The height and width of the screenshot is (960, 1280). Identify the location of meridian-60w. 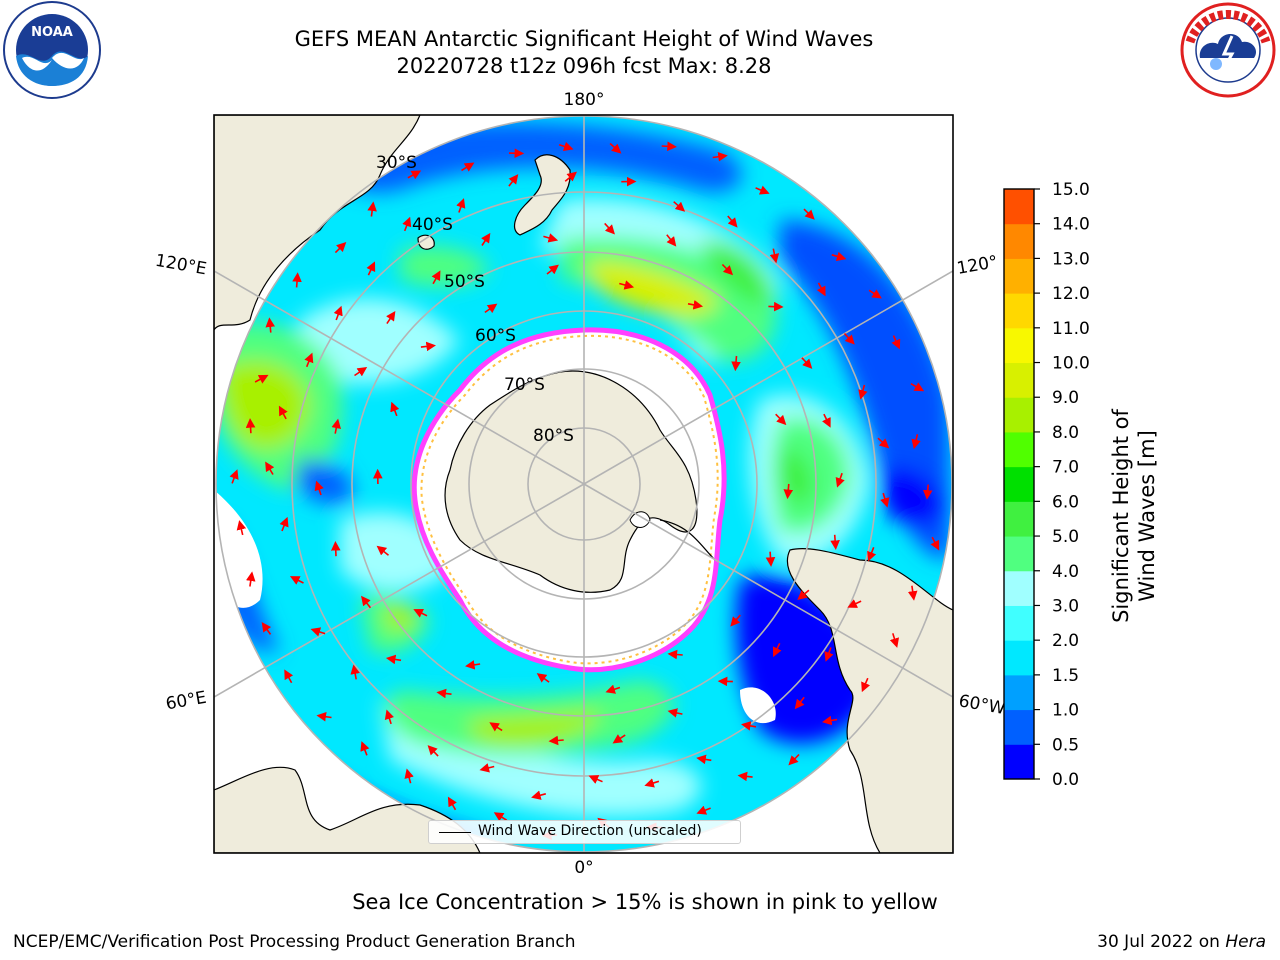
(768, 590).